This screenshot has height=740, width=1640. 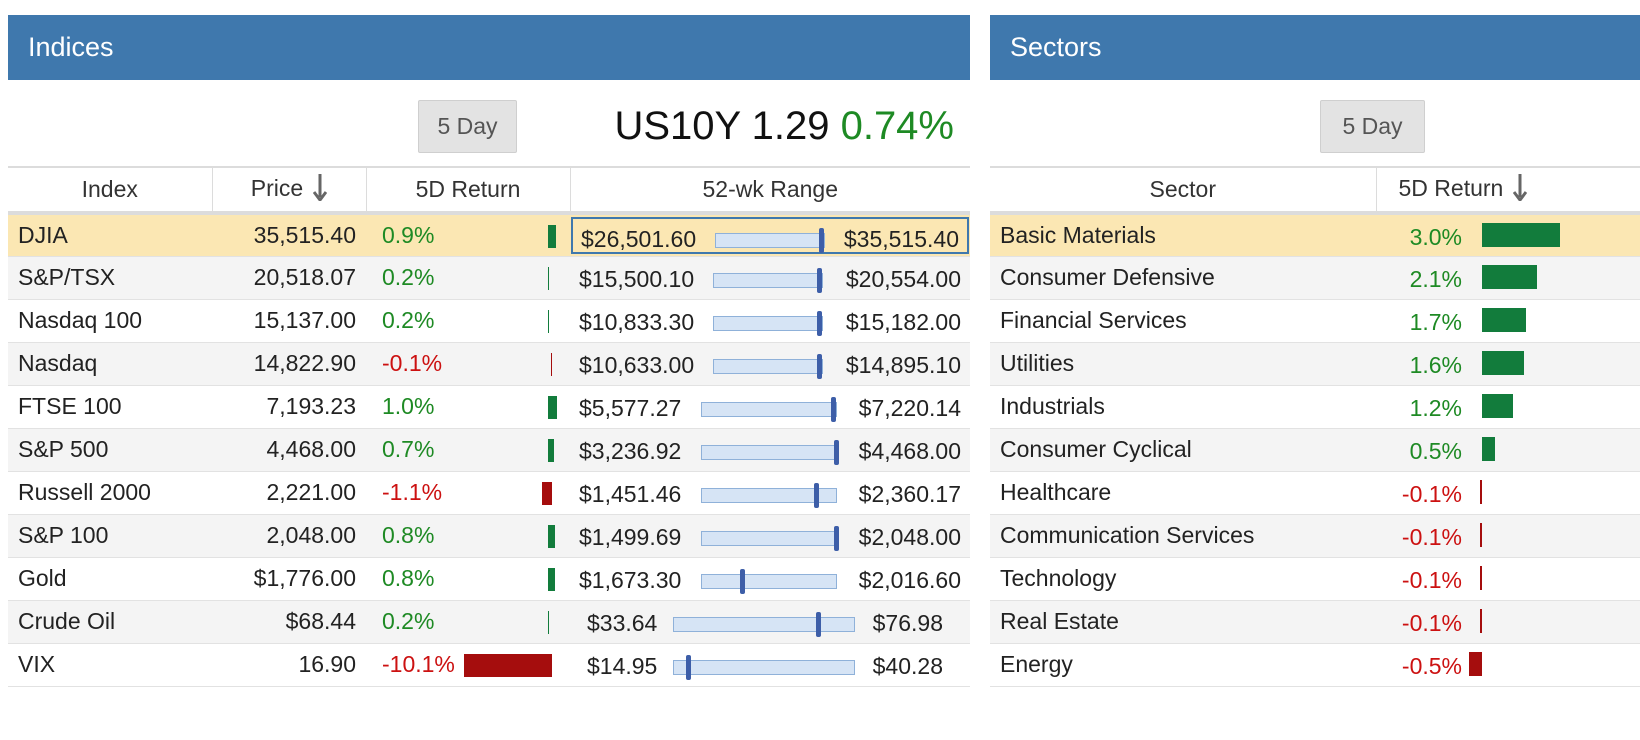 I want to click on return-value: 1.0%, so click(x=408, y=406).